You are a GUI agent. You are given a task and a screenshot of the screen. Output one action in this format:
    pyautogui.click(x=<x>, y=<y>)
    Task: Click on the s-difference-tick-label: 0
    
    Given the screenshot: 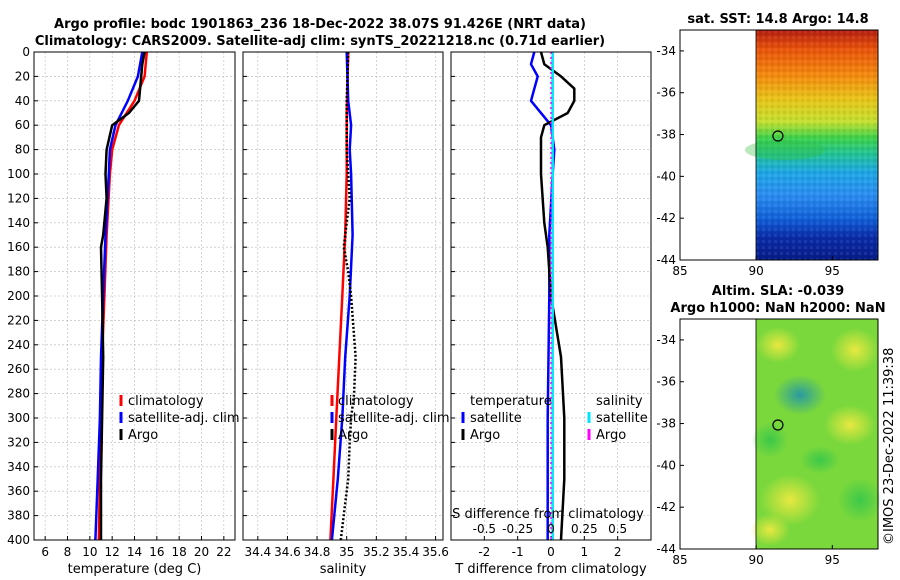 What is the action you would take?
    pyautogui.click(x=551, y=529)
    